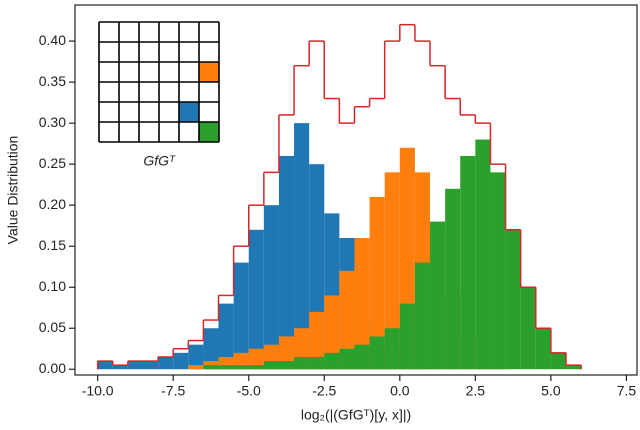 This screenshot has height=430, width=640. What do you see at coordinates (400, 391) in the screenshot?
I see `x-tick-label: 0.0` at bounding box center [400, 391].